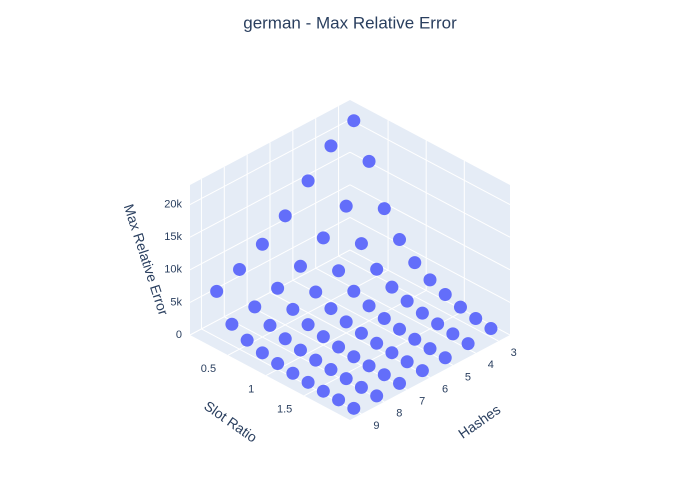 This screenshot has height=500, width=700. I want to click on wall-pane, so click(430, 217).